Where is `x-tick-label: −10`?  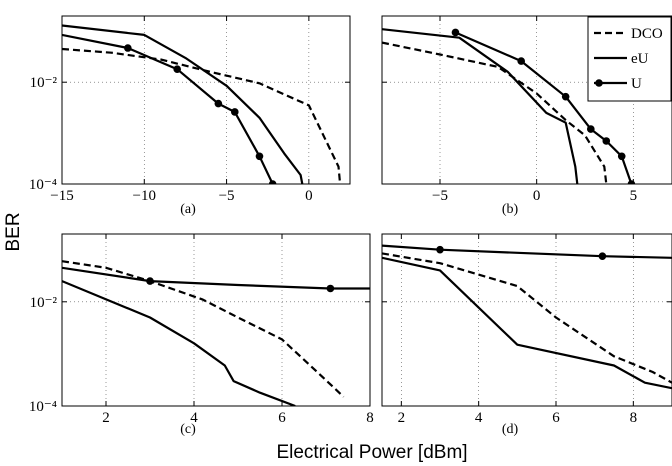
x-tick-label: −10 is located at coordinates (144, 196).